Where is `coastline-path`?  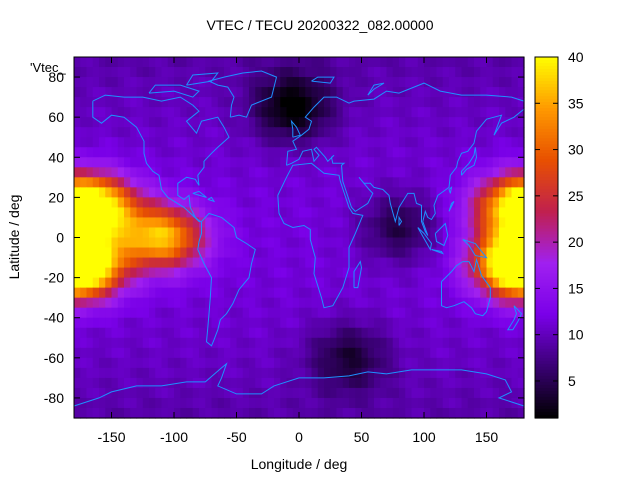
coastline-path is located at coordinates (320, 235).